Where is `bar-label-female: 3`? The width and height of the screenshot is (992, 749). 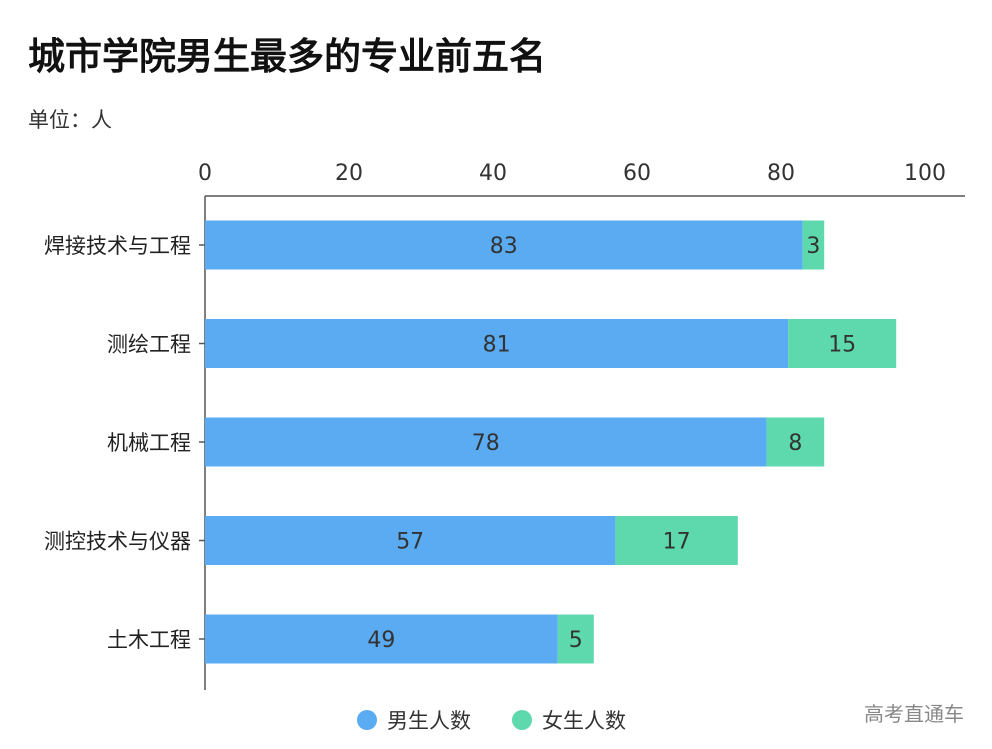 bar-label-female: 3 is located at coordinates (813, 246).